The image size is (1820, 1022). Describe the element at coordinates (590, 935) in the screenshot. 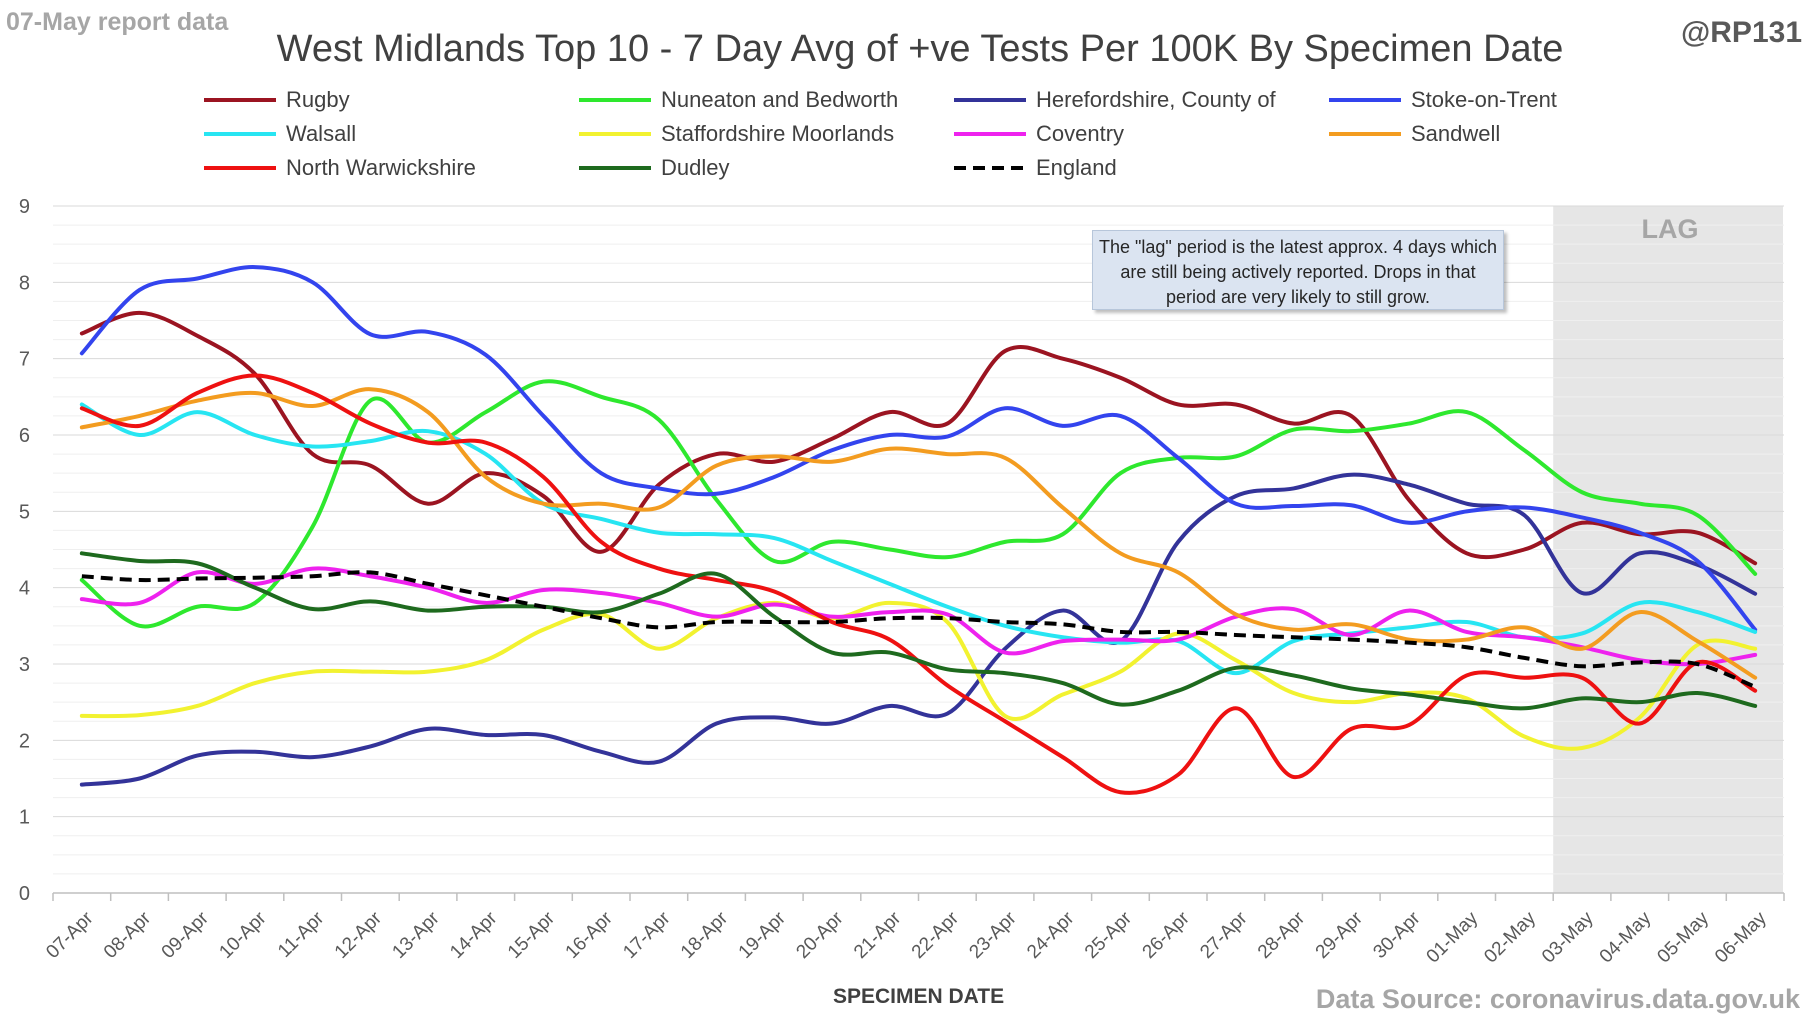

I see `x-tick-label: 16-Apr` at that location.